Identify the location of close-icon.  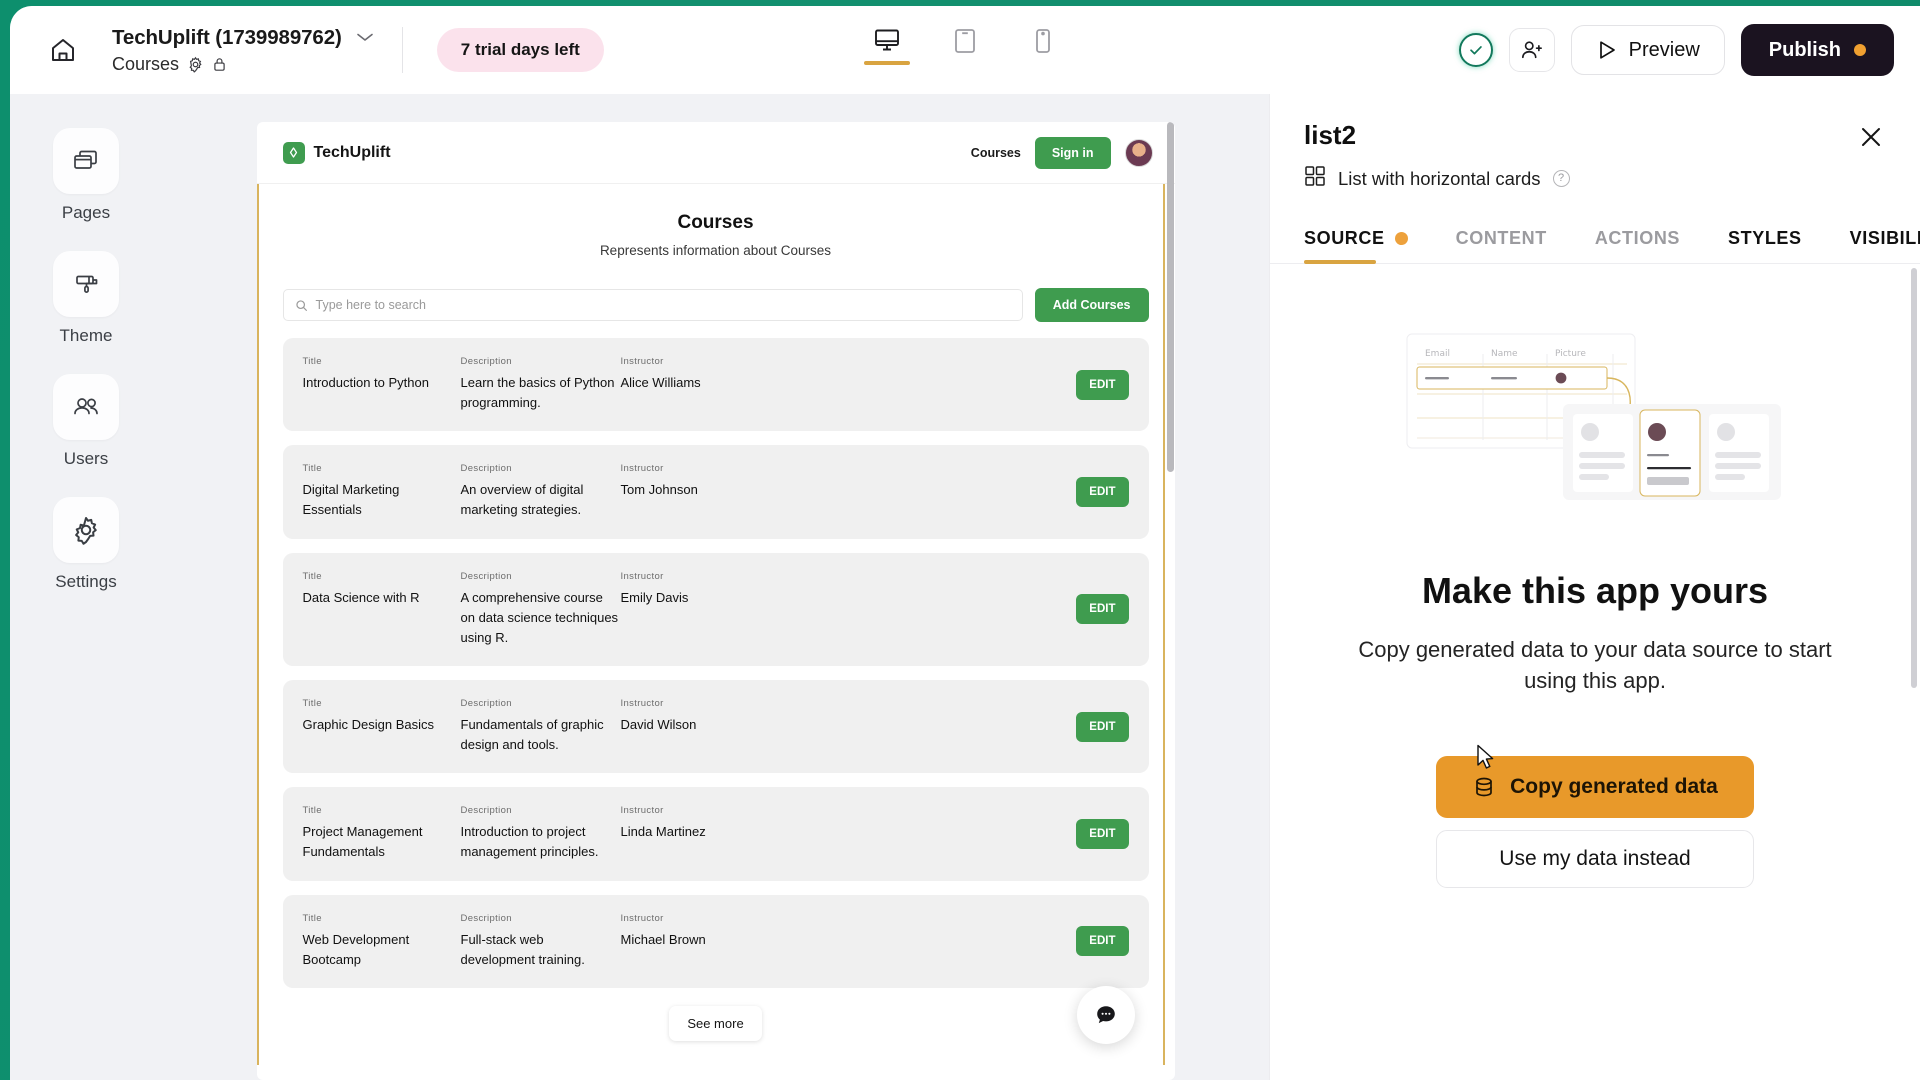
(1871, 137).